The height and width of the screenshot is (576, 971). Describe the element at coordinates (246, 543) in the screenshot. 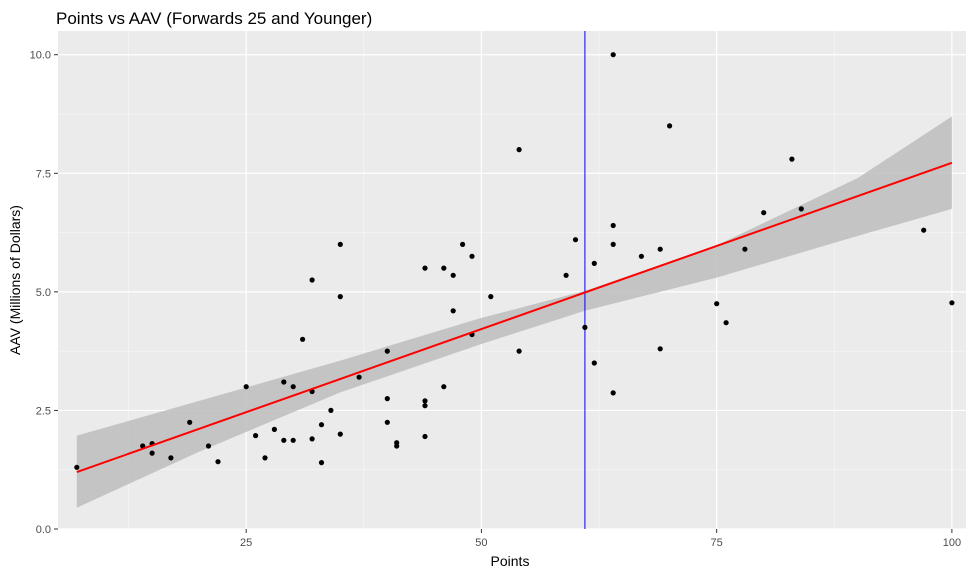

I see `x-tick-label: 25` at that location.